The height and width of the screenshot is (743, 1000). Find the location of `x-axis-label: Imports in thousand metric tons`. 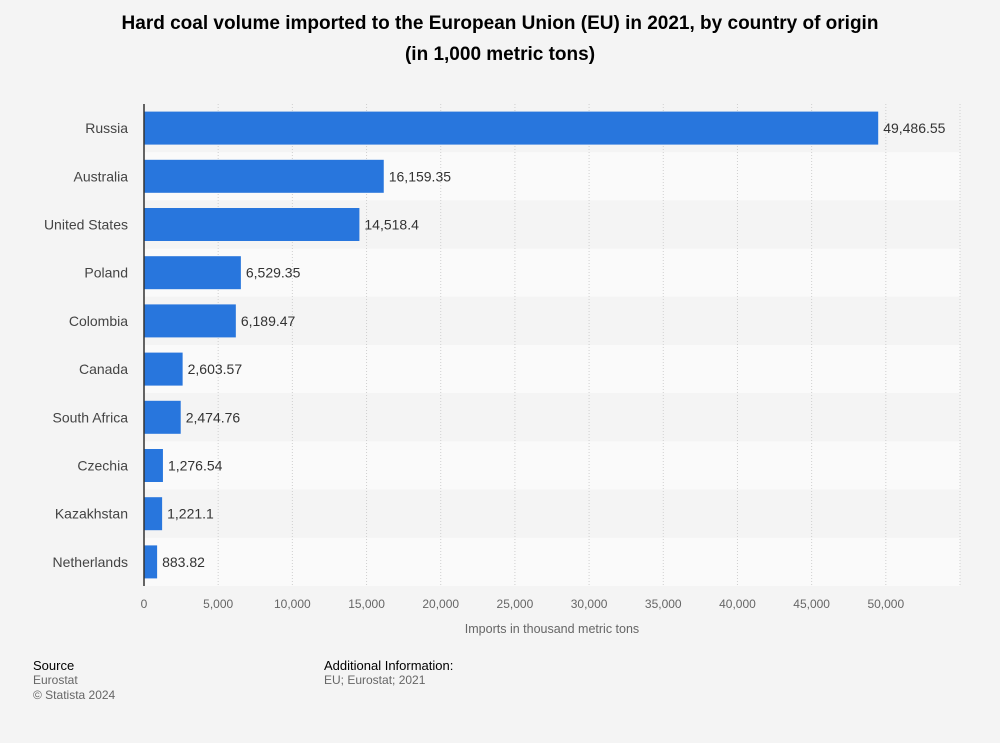

x-axis-label: Imports in thousand metric tons is located at coordinates (552, 629).